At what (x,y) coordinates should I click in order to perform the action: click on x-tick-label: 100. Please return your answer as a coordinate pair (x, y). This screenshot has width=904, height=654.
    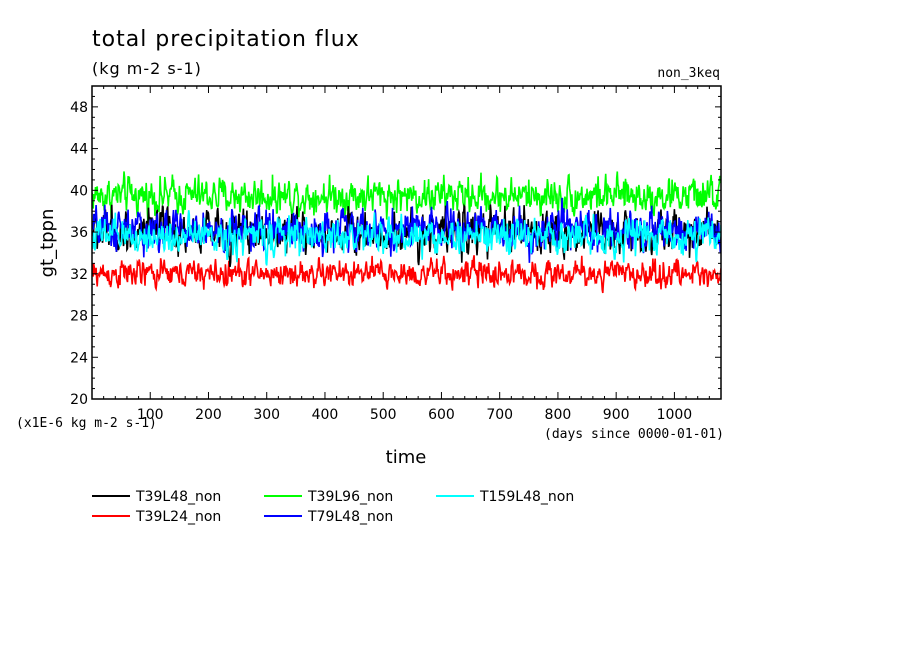
    Looking at the image, I should click on (150, 415).